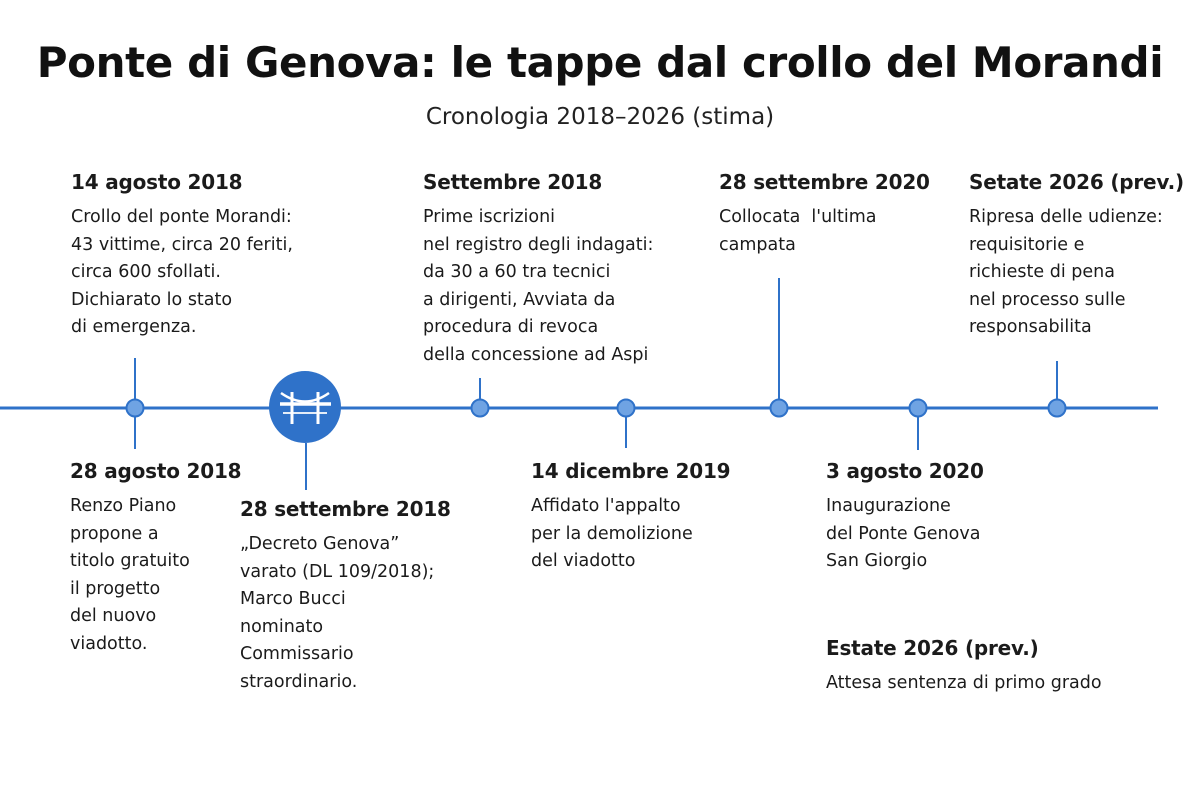 The image size is (1200, 800). What do you see at coordinates (480, 408) in the screenshot?
I see `marker-settembre-2018` at bounding box center [480, 408].